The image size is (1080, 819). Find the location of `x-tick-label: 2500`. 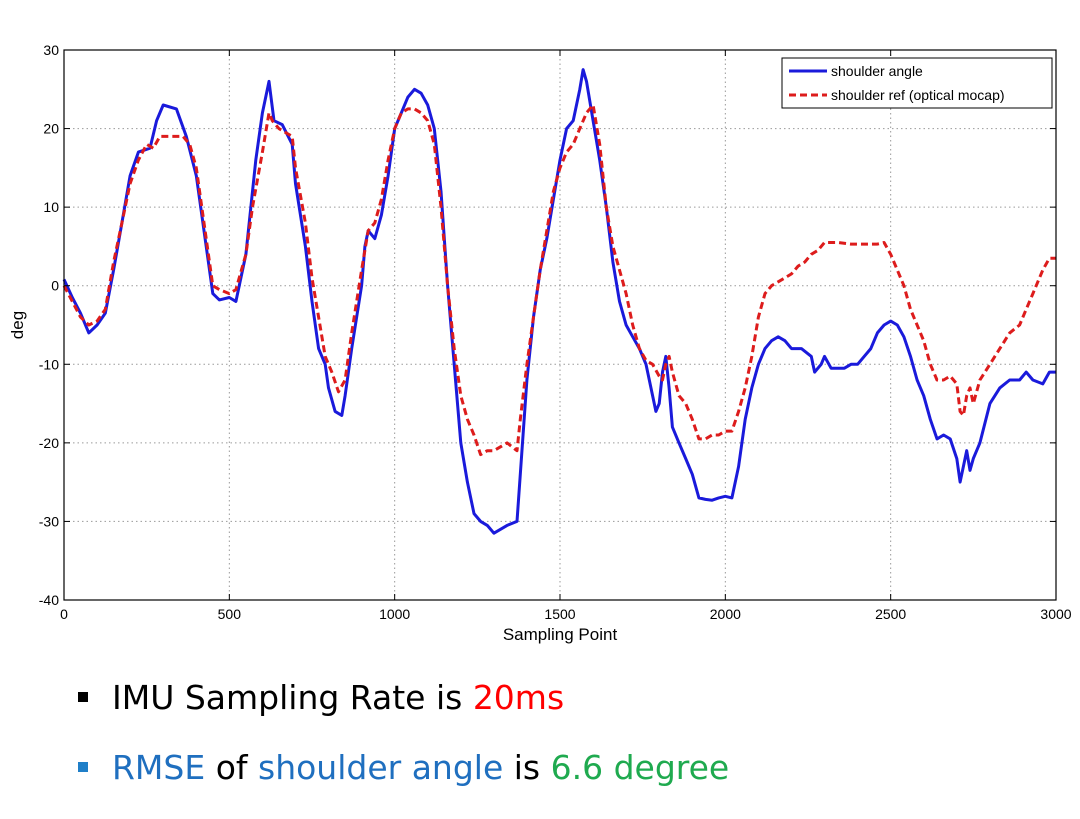

x-tick-label: 2500 is located at coordinates (890, 614).